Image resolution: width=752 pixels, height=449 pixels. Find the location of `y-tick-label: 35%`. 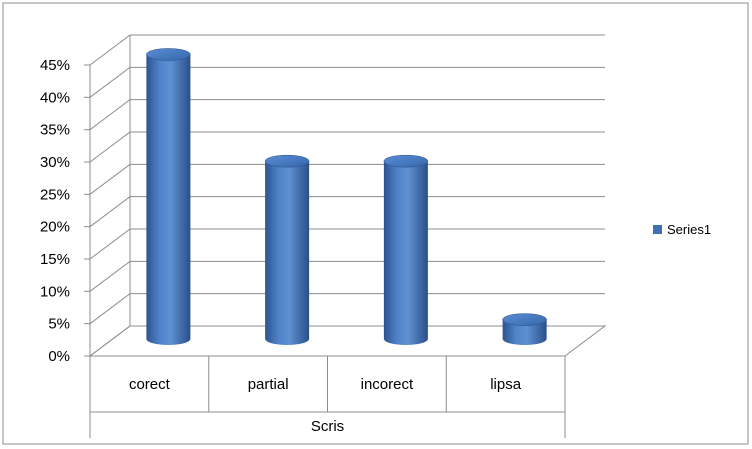

y-tick-label: 35% is located at coordinates (55, 130).